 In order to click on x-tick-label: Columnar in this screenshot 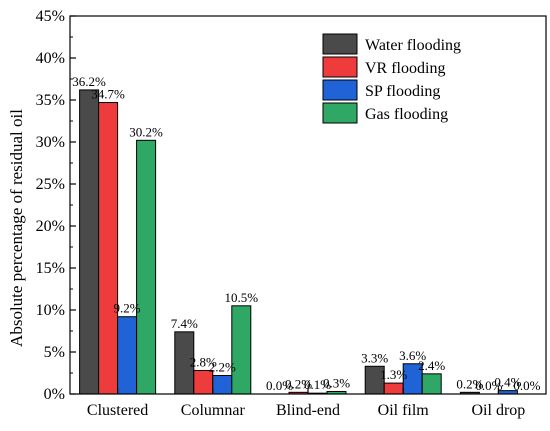, I will do `click(213, 410)`.